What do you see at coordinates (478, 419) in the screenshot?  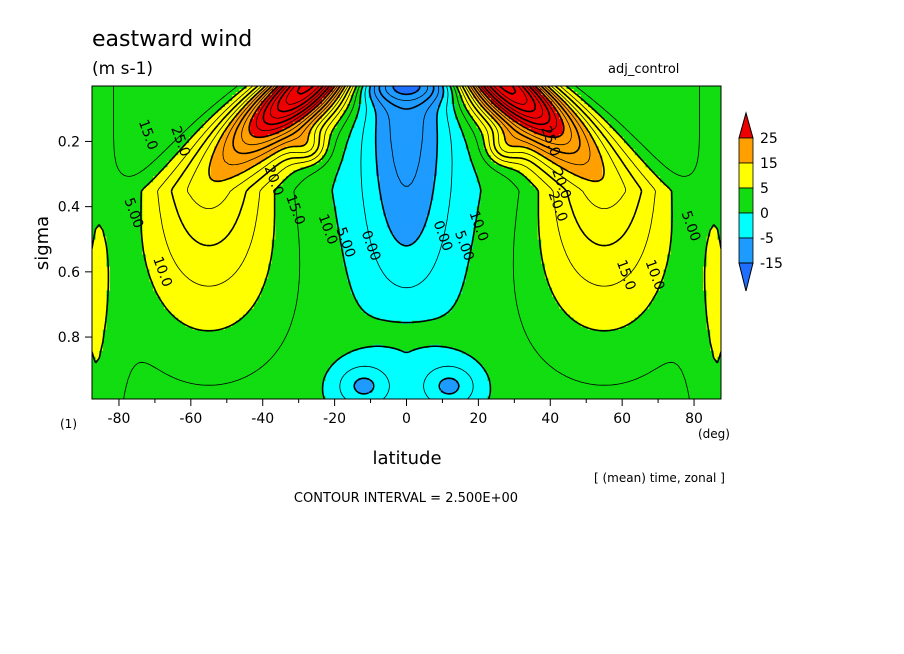 I see `x-tick-label: 20` at bounding box center [478, 419].